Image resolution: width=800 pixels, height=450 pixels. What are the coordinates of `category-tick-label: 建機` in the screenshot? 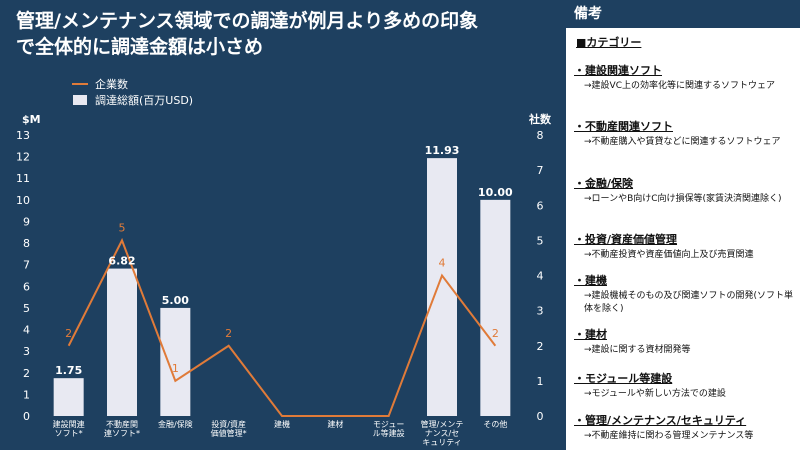 It's located at (282, 424).